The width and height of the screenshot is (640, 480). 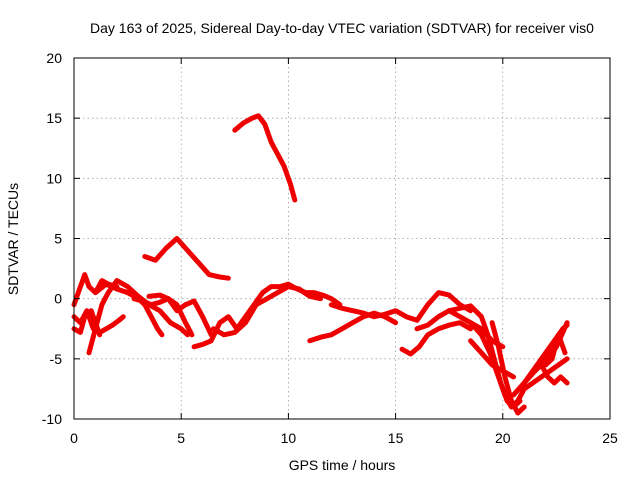 What do you see at coordinates (267, 311) in the screenshot?
I see `series-arc-i` at bounding box center [267, 311].